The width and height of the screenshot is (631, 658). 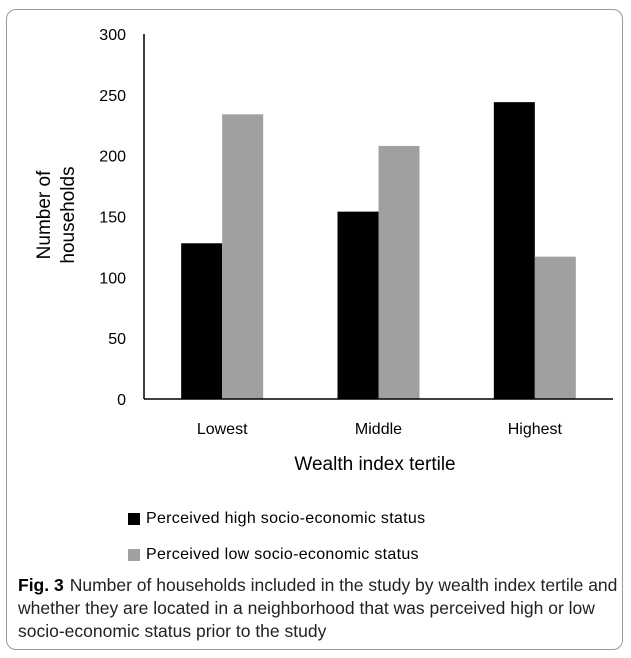 I want to click on x-tick-label: Lowest, so click(x=222, y=429).